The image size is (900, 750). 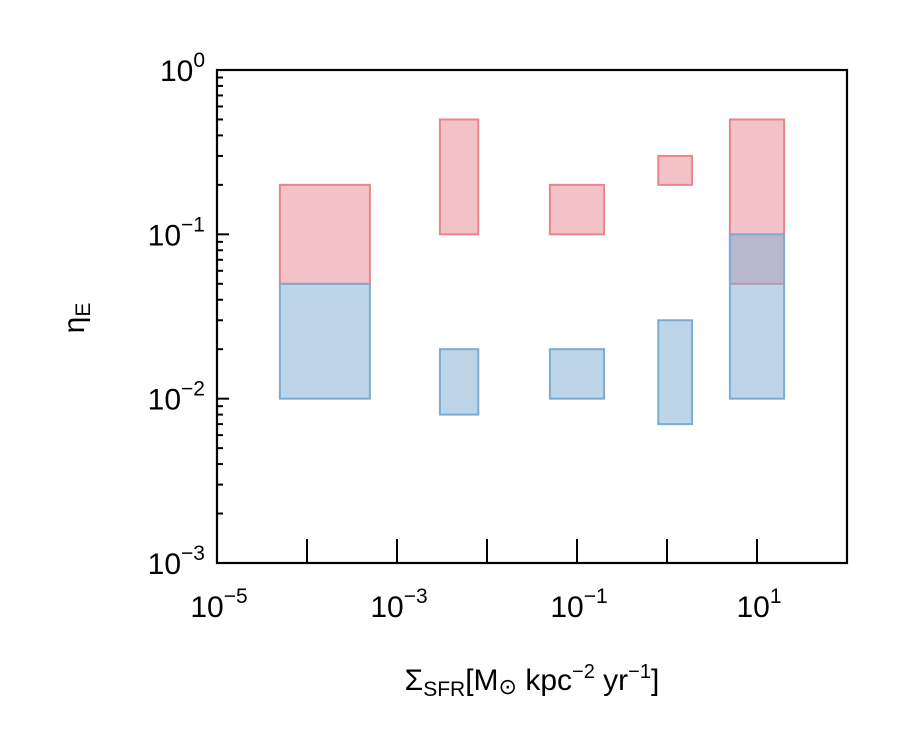 I want to click on y-tick-label: 10⁻¹, so click(x=176, y=232).